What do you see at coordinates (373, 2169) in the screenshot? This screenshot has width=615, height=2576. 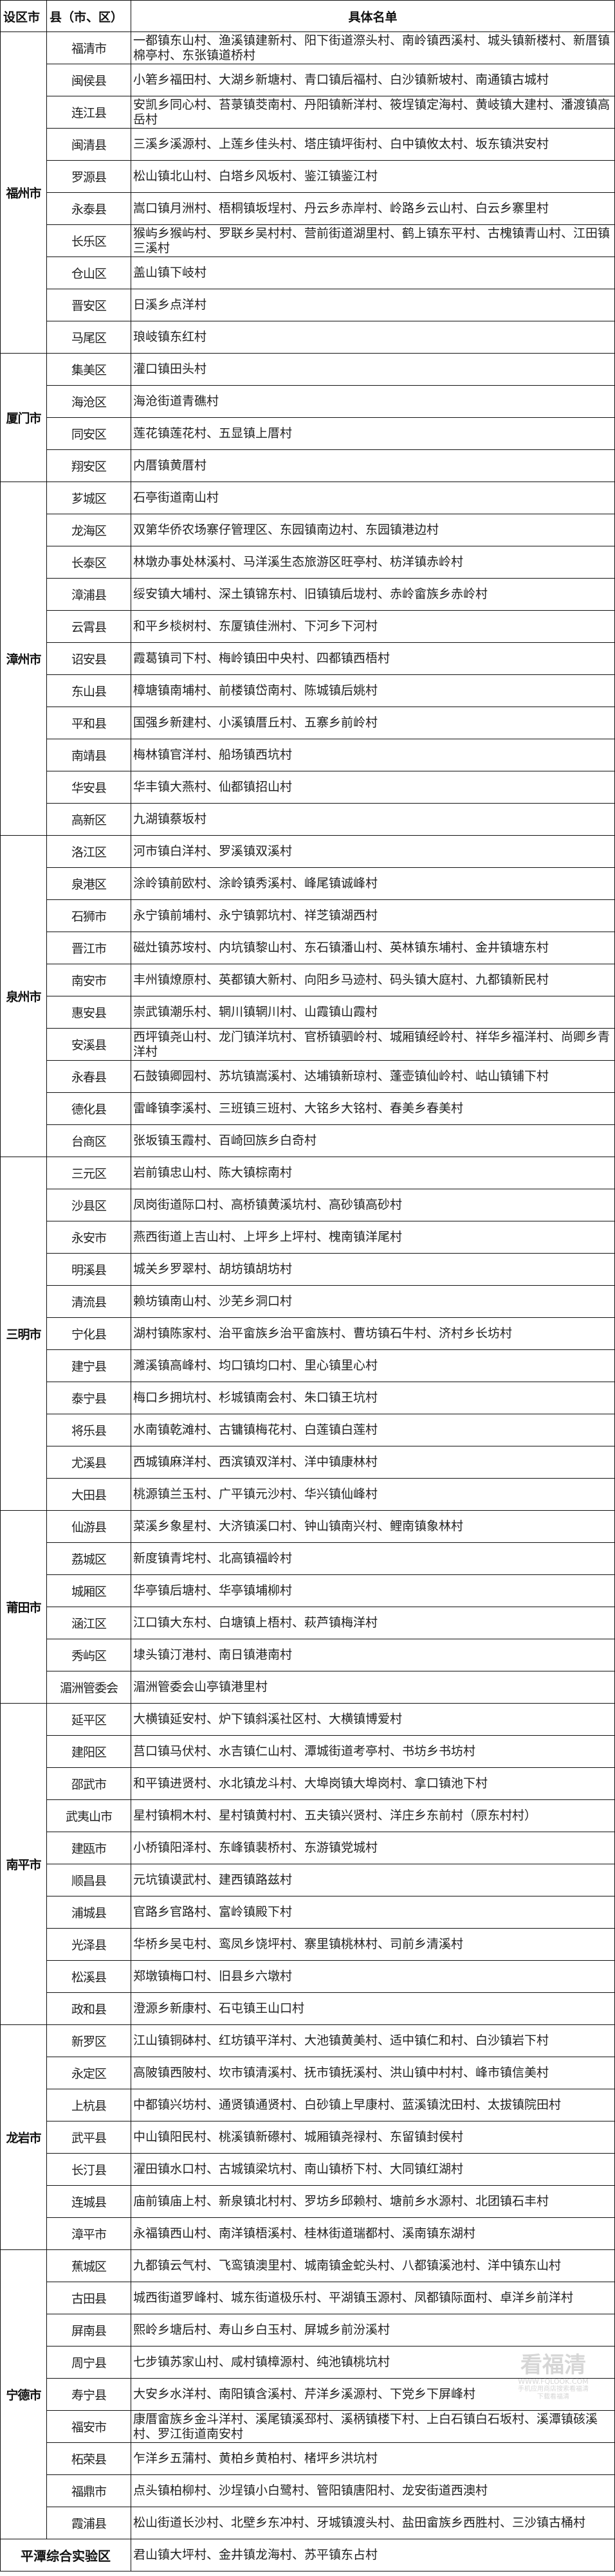 I see `villages-cell: 濯田镇水口村、古城镇梁坑村、南山镇桥下村、大同镇红湖村` at bounding box center [373, 2169].